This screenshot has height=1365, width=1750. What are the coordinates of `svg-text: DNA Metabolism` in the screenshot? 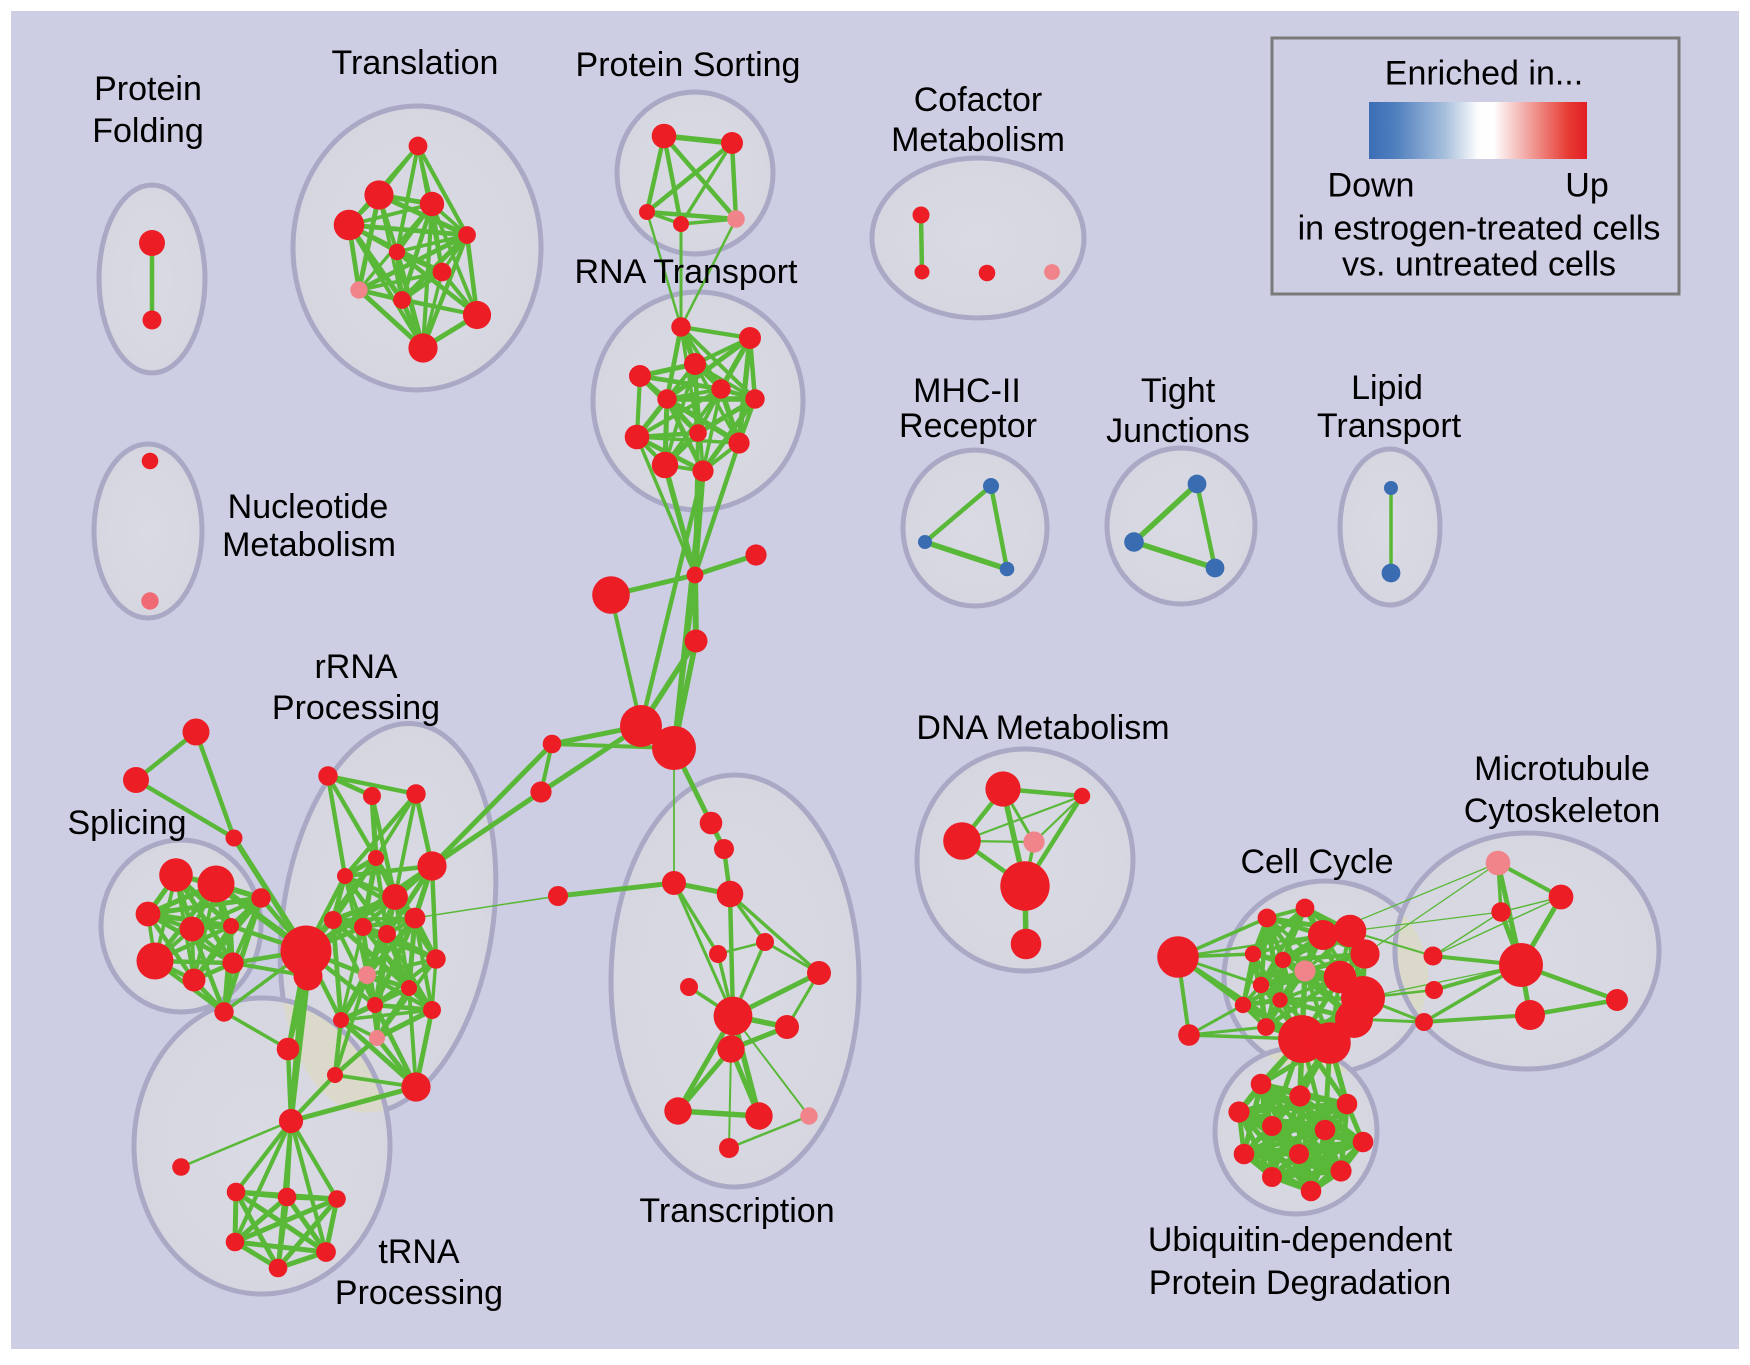 It's located at (1042, 728).